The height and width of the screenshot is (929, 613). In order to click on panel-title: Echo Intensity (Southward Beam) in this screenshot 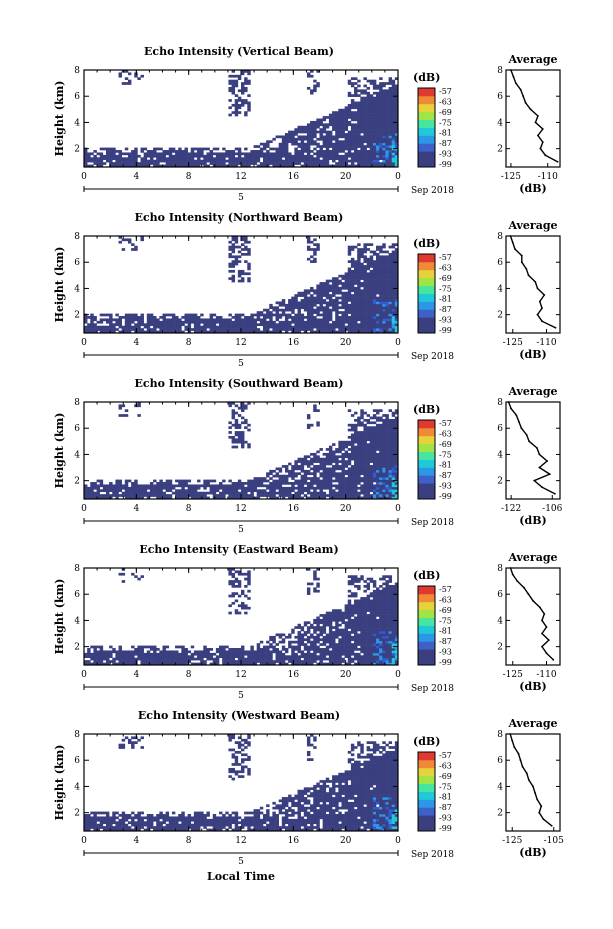, I will do `click(239, 383)`.